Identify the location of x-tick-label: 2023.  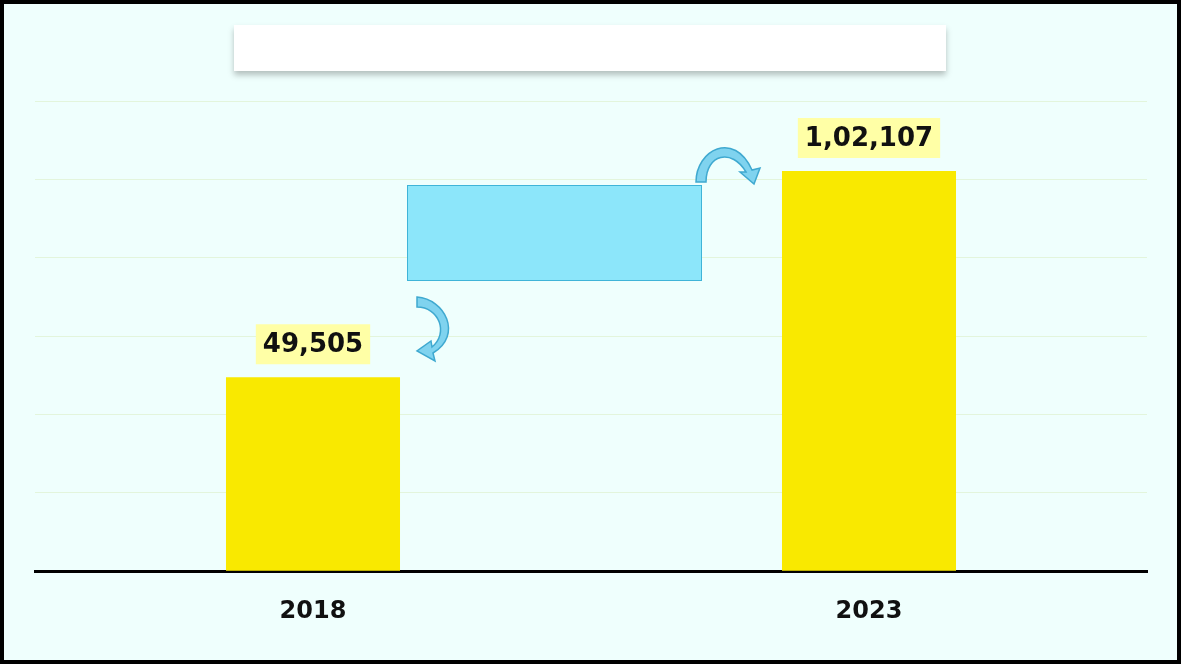
(869, 609).